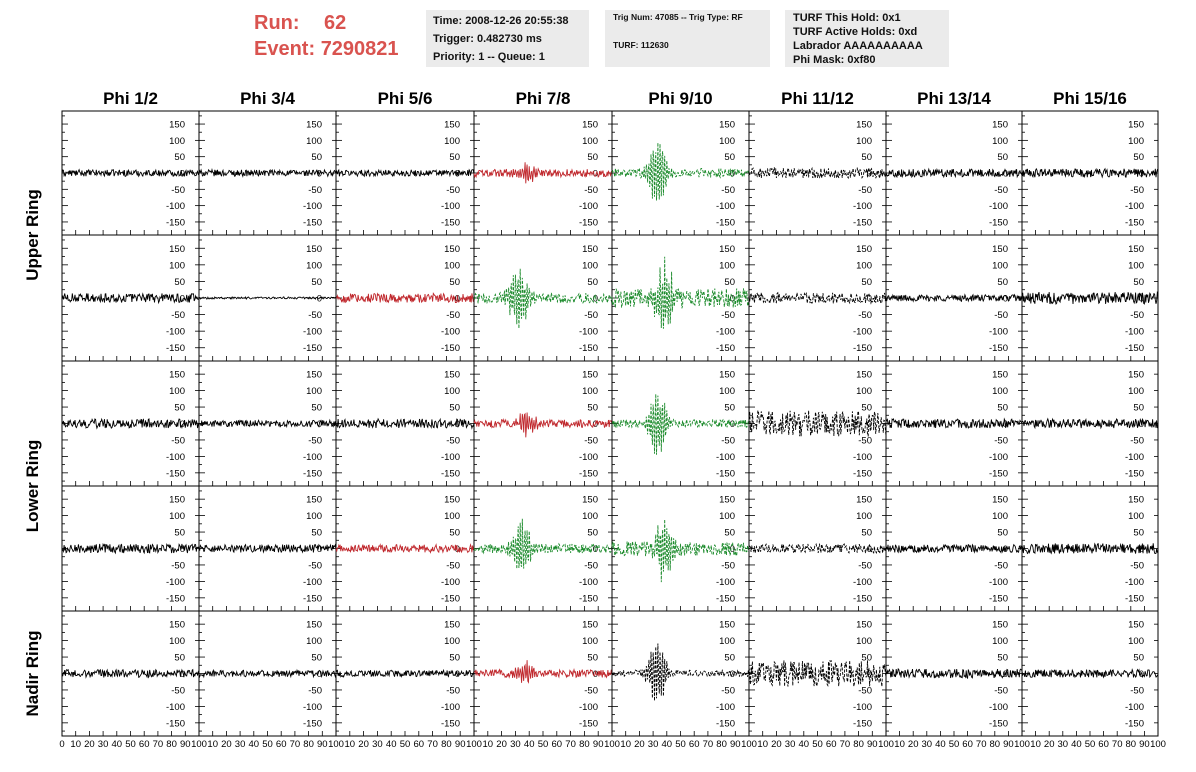 The image size is (1196, 772). Describe the element at coordinates (240, 744) in the screenshot. I see `x-tick-label: 30` at that location.